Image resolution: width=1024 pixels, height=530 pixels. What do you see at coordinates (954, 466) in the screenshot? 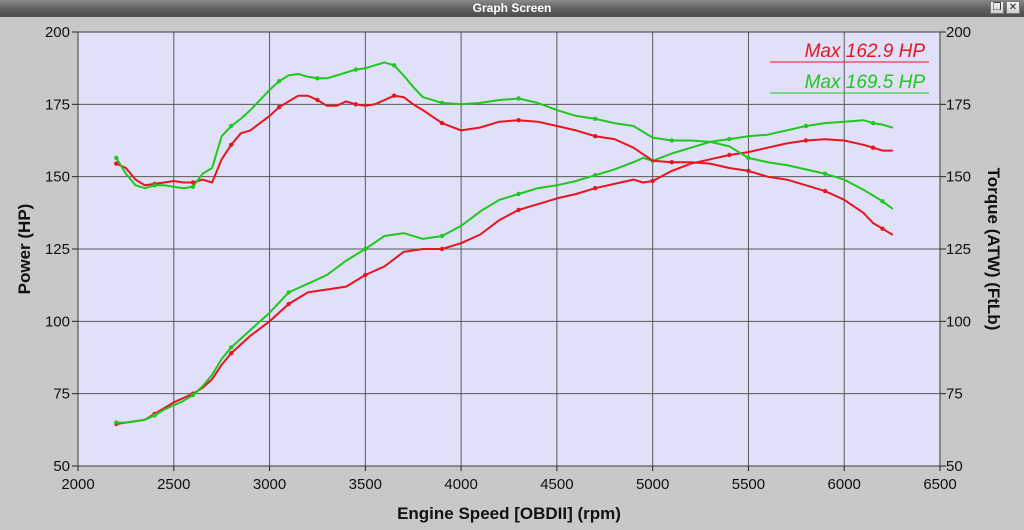
I see `y2-tick-label: 50` at bounding box center [954, 466].